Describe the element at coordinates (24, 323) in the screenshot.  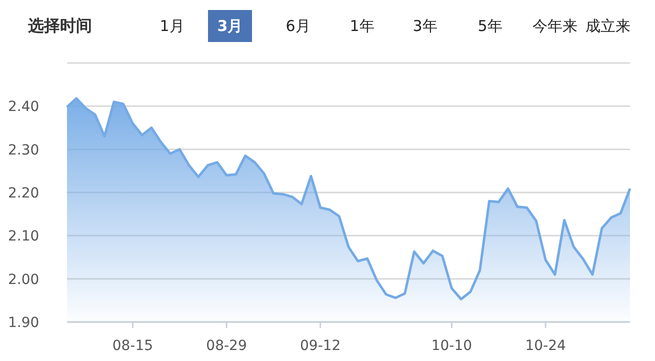
I see `y-tick-label: 1.90` at that location.